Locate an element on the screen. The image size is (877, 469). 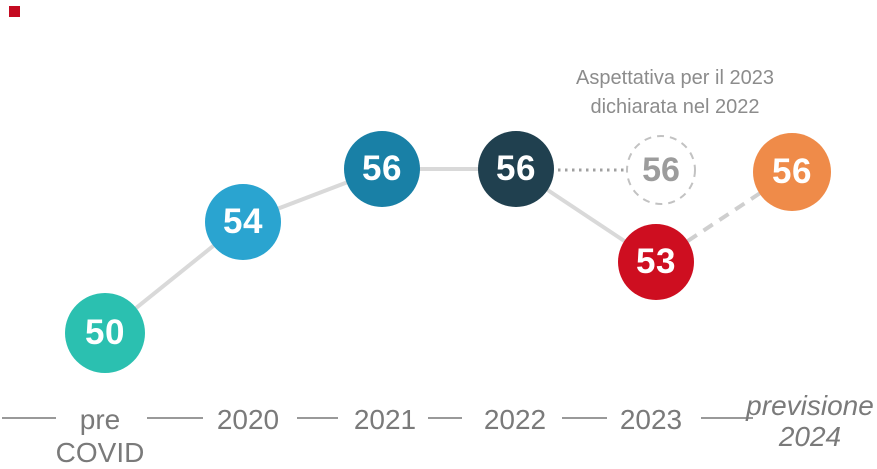
data-point-value: 53 is located at coordinates (656, 261).